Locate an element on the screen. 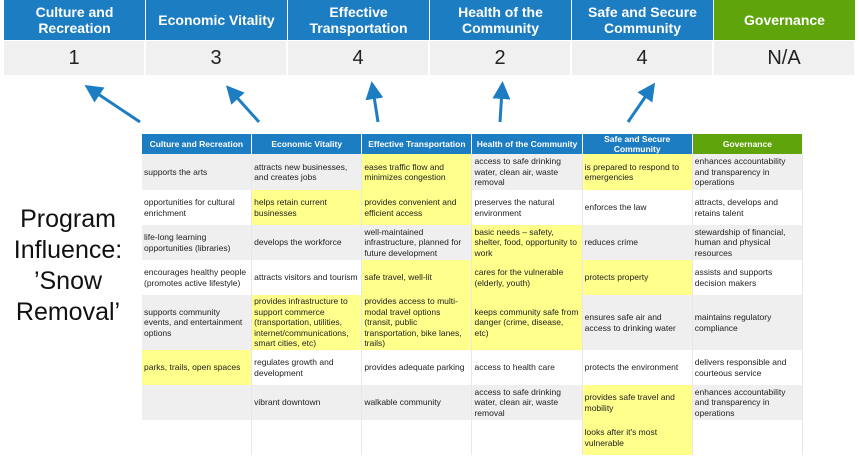 This screenshot has width=859, height=465. table-cell: looks after it's most vulnerable is located at coordinates (637, 437).